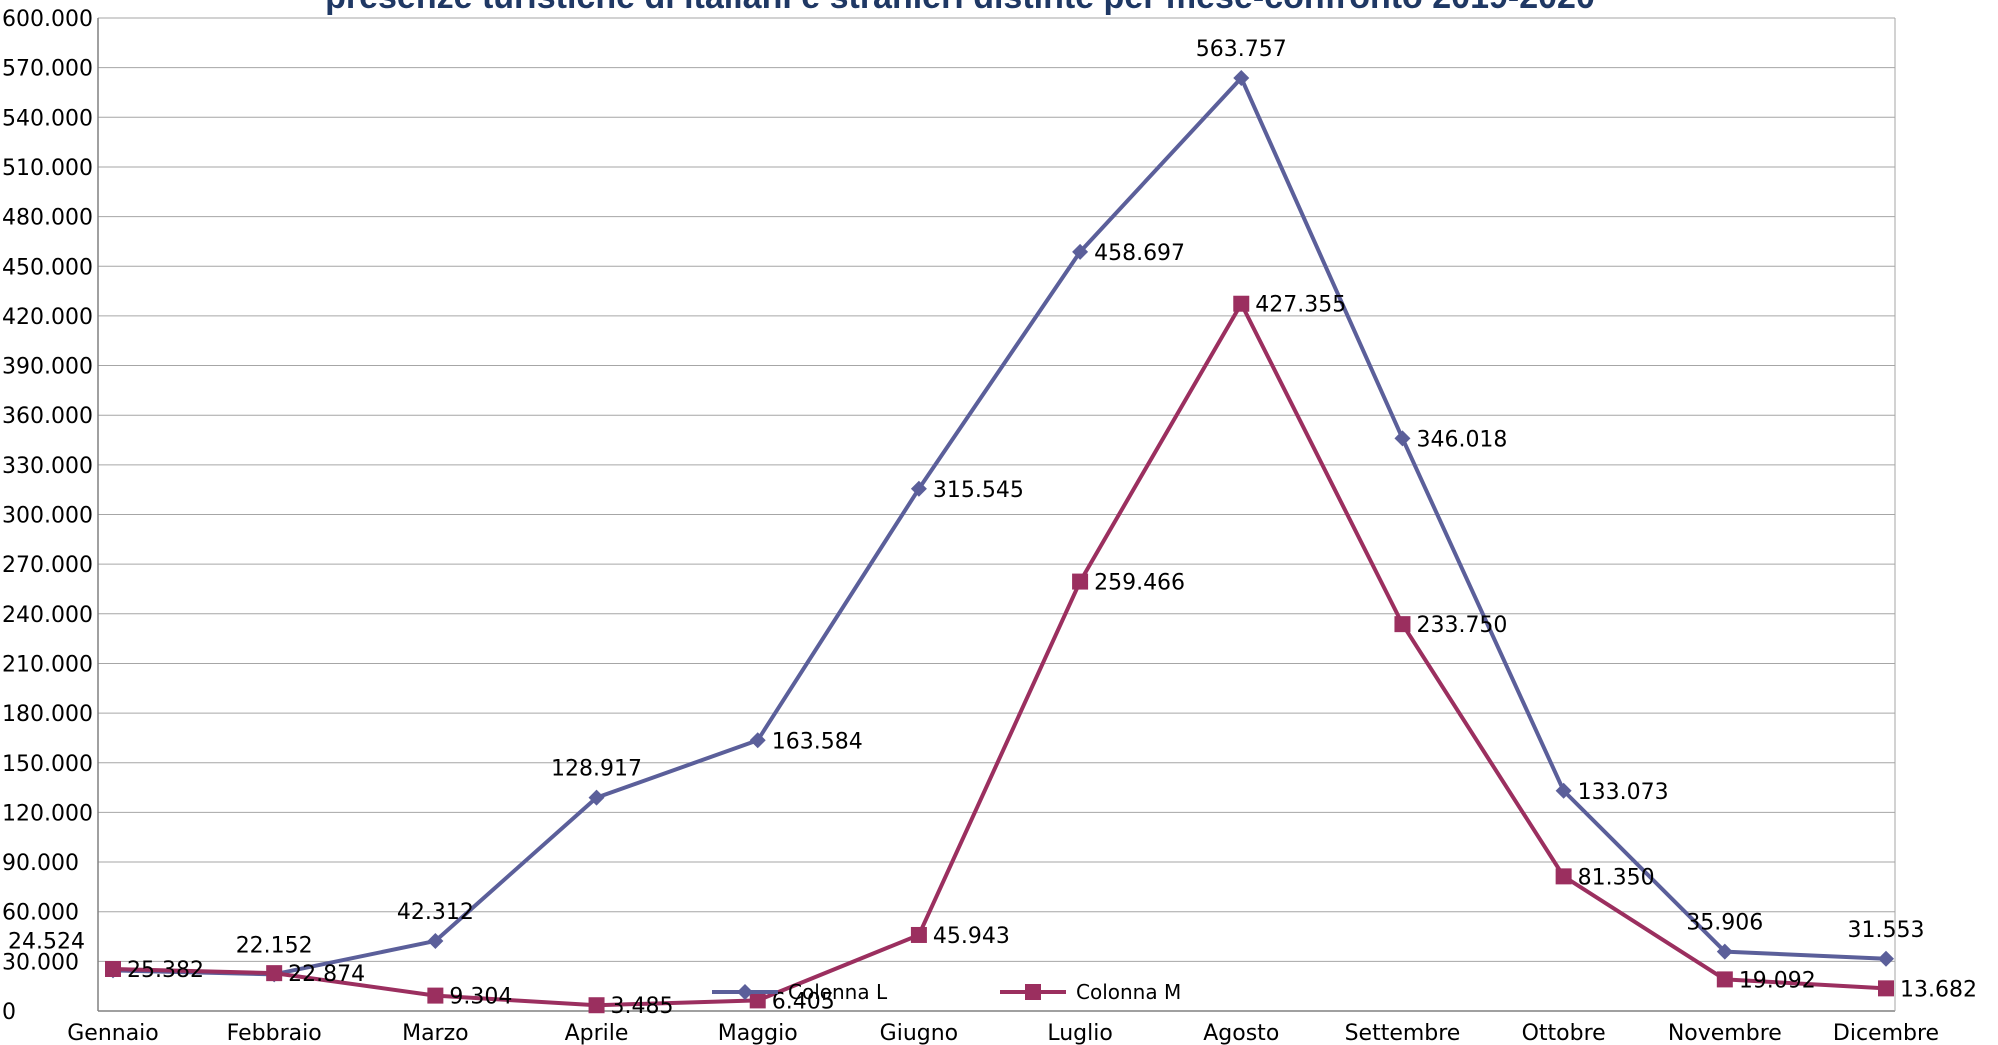  What do you see at coordinates (40, 962) in the screenshot?
I see `y-tick-label: 30.000` at bounding box center [40, 962].